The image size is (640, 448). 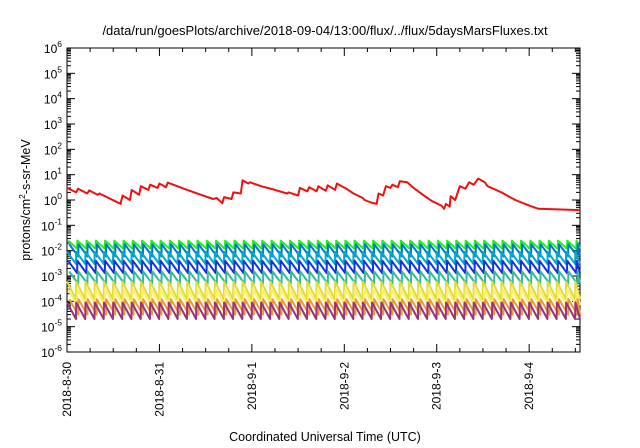 What do you see at coordinates (51, 351) in the screenshot?
I see `y-tick-label: 10⁻⁶` at bounding box center [51, 351].